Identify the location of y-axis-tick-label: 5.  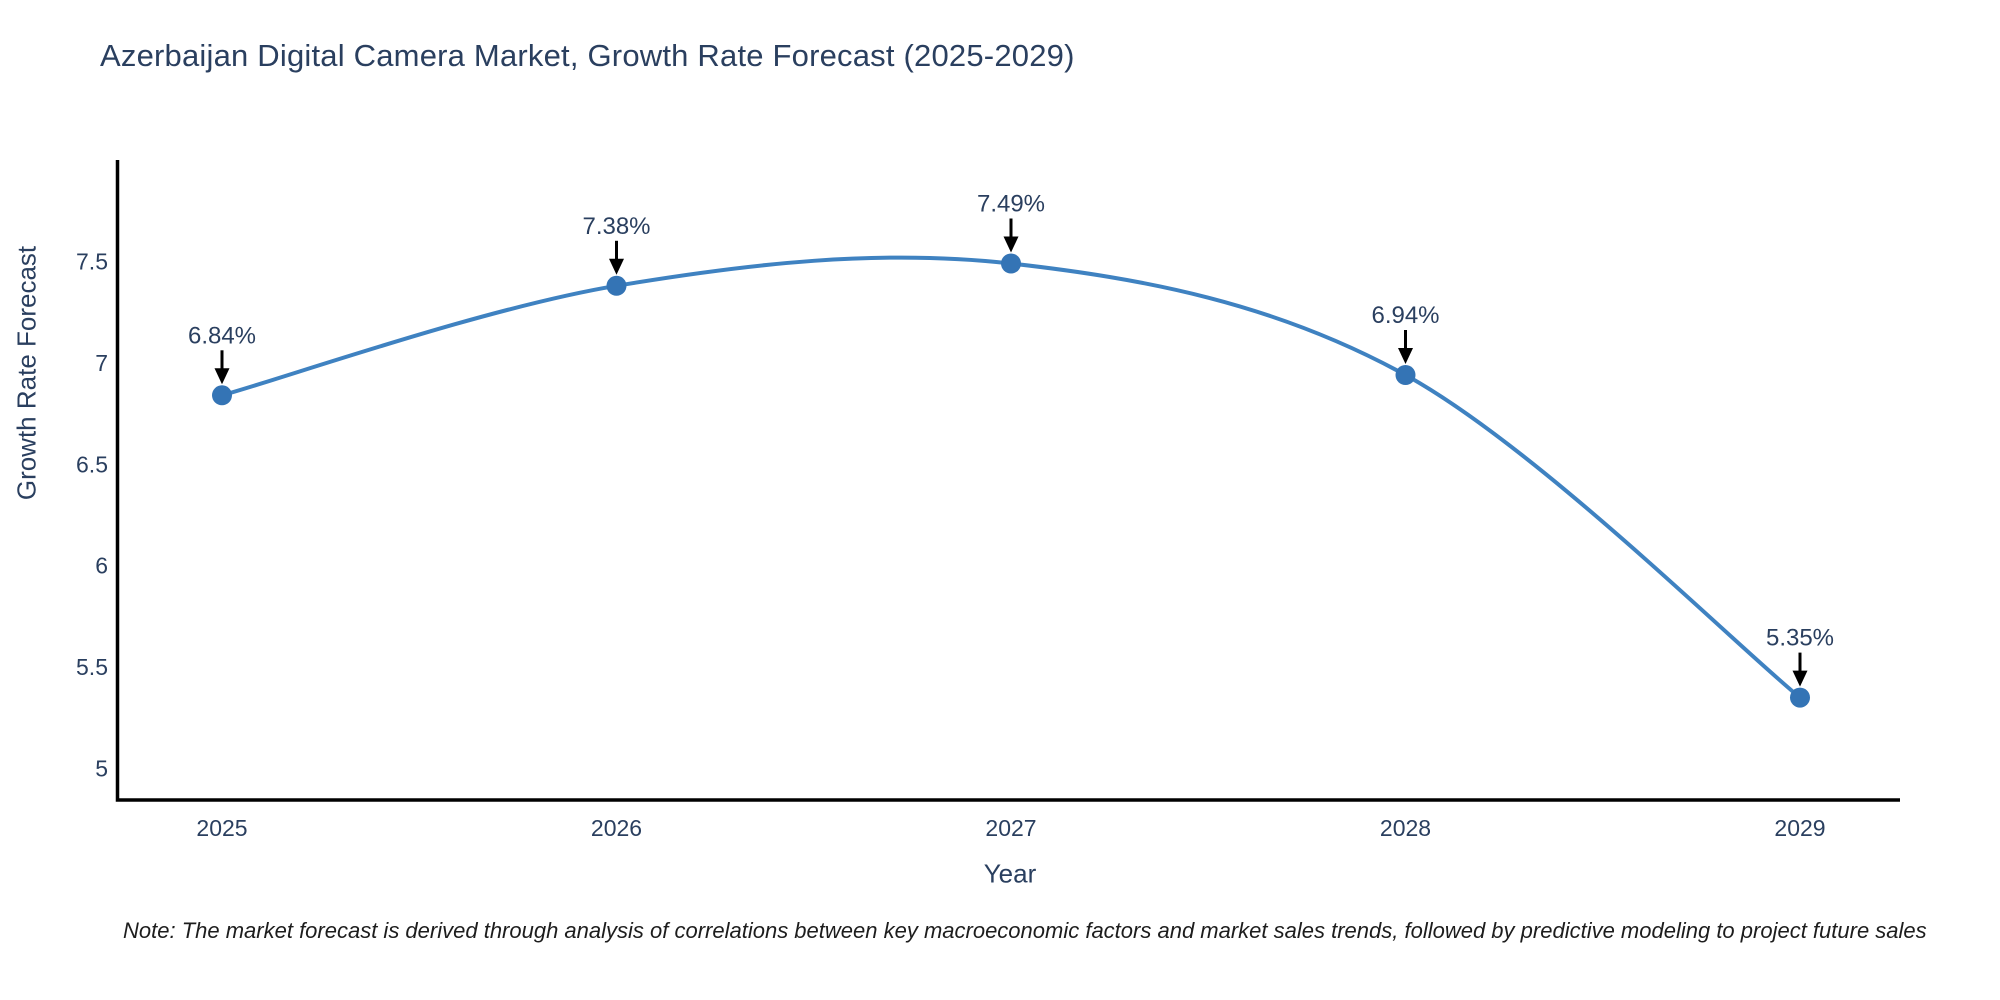
(101, 769).